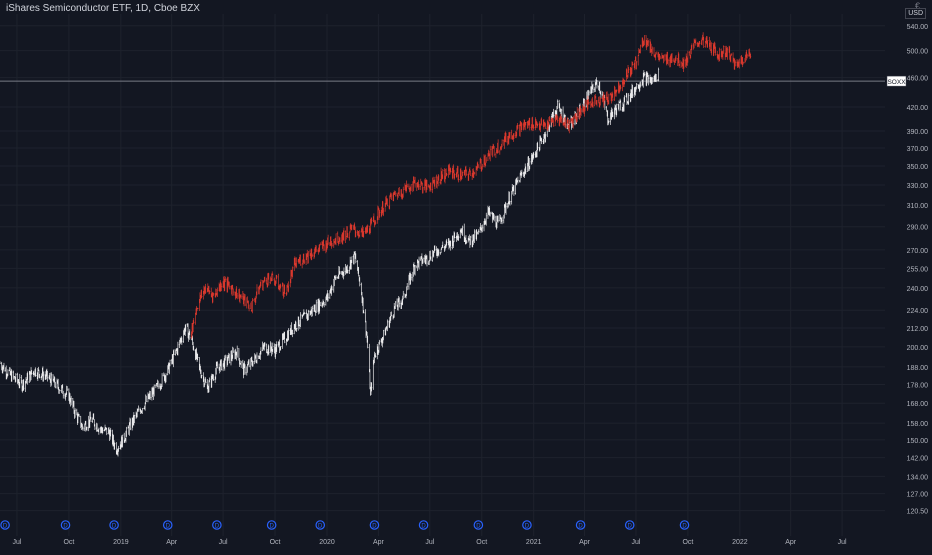 The width and height of the screenshot is (932, 555). What do you see at coordinates (918, 368) in the screenshot?
I see `y-tick-label: 188.00` at bounding box center [918, 368].